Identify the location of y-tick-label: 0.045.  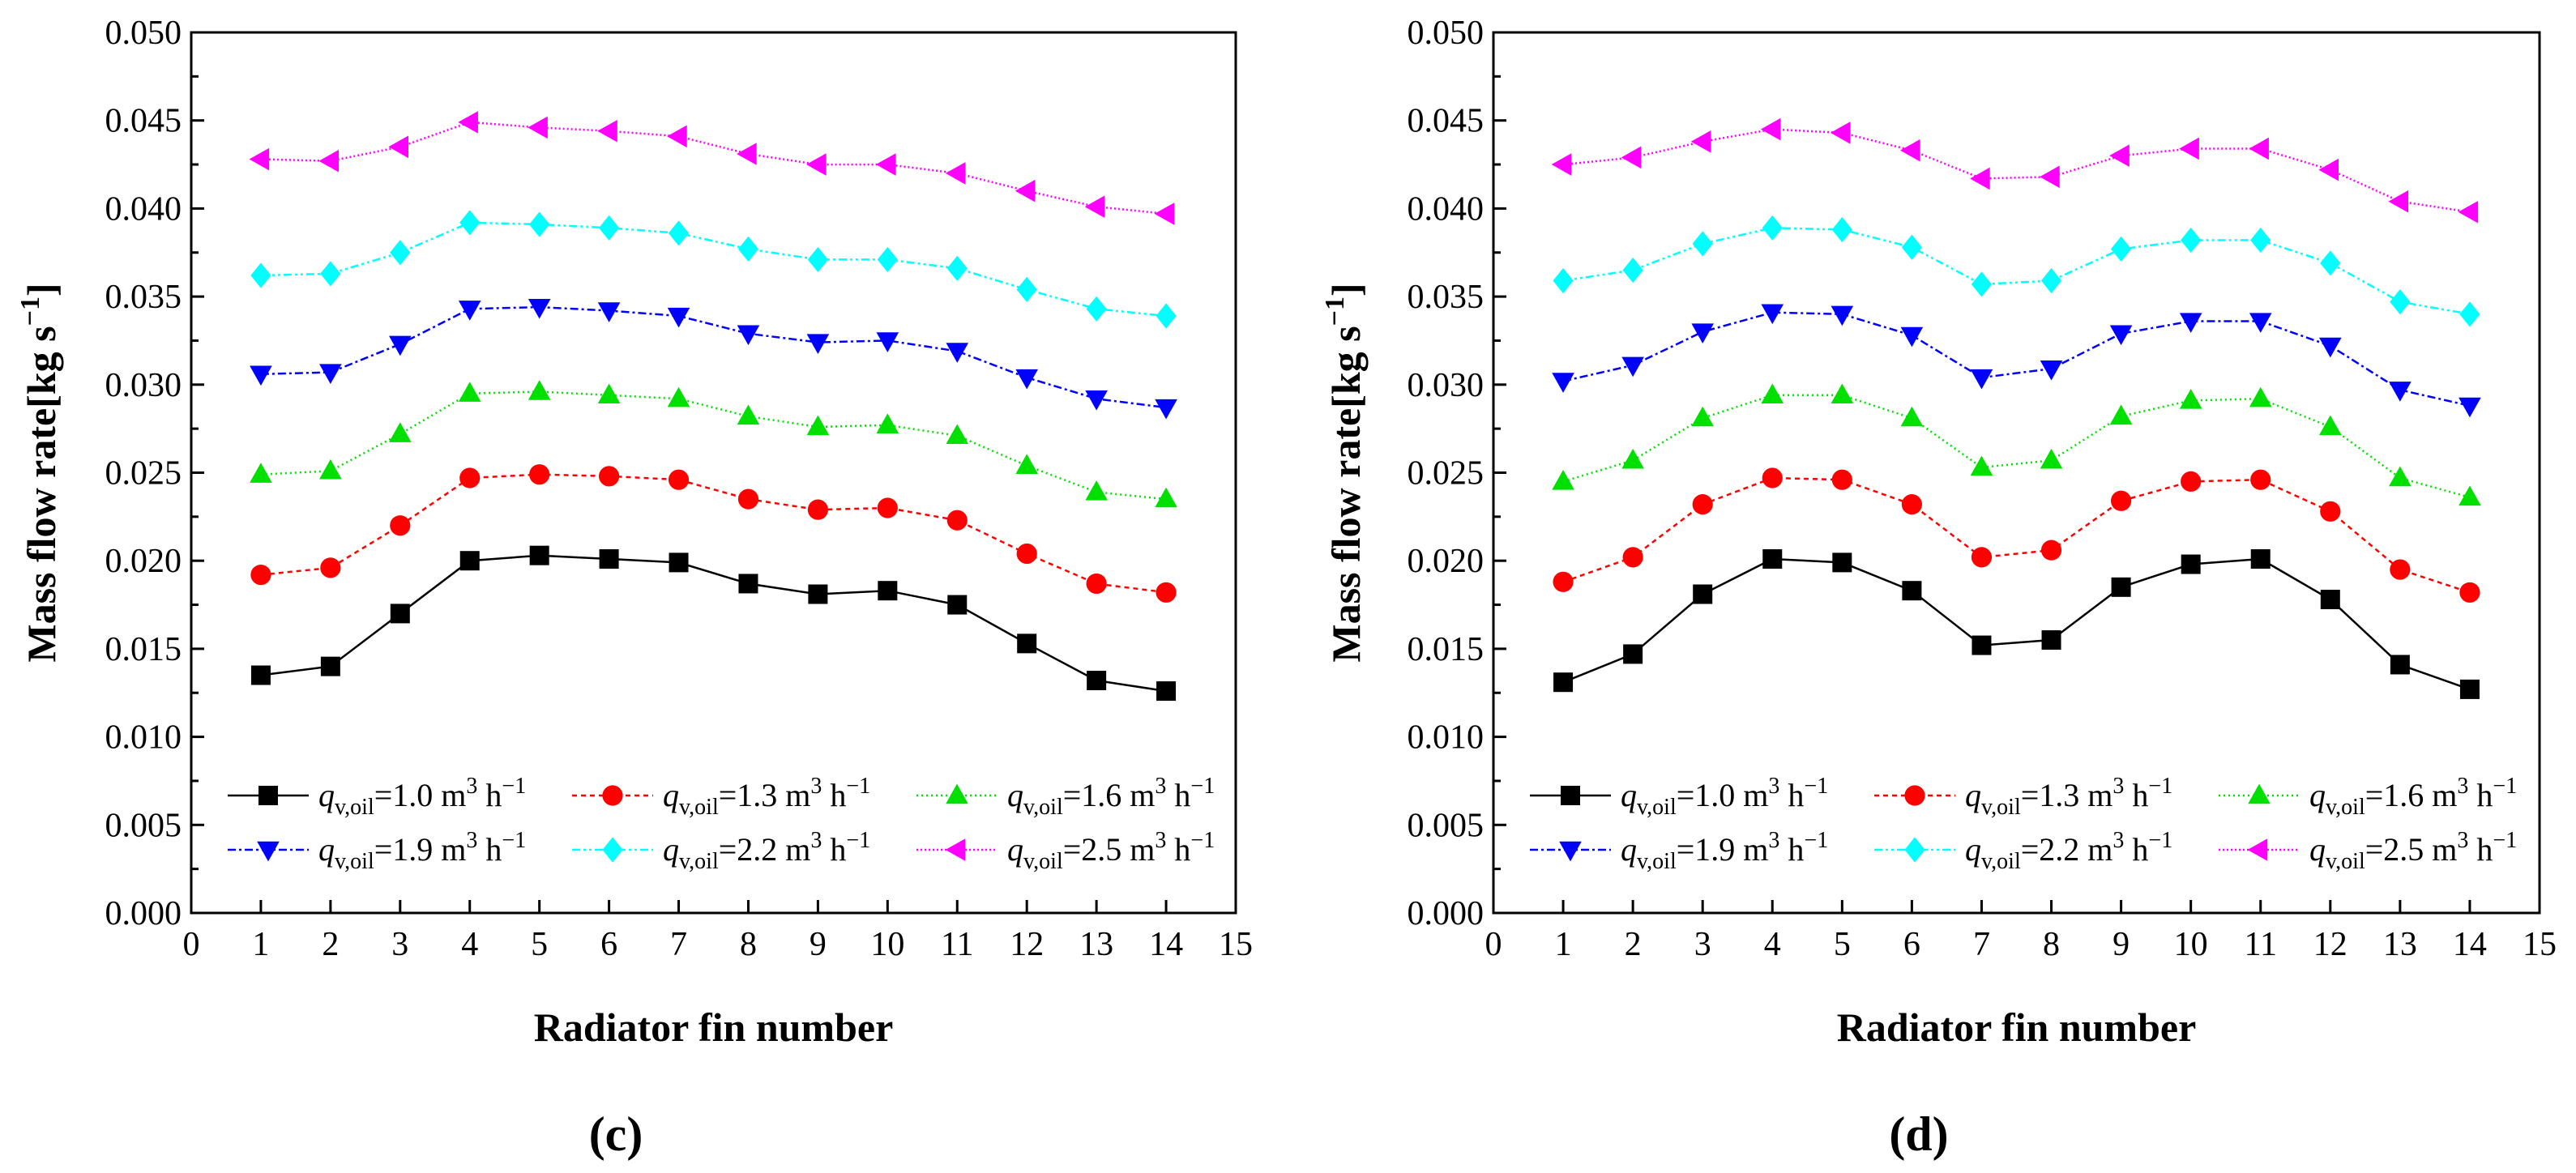
(143, 122).